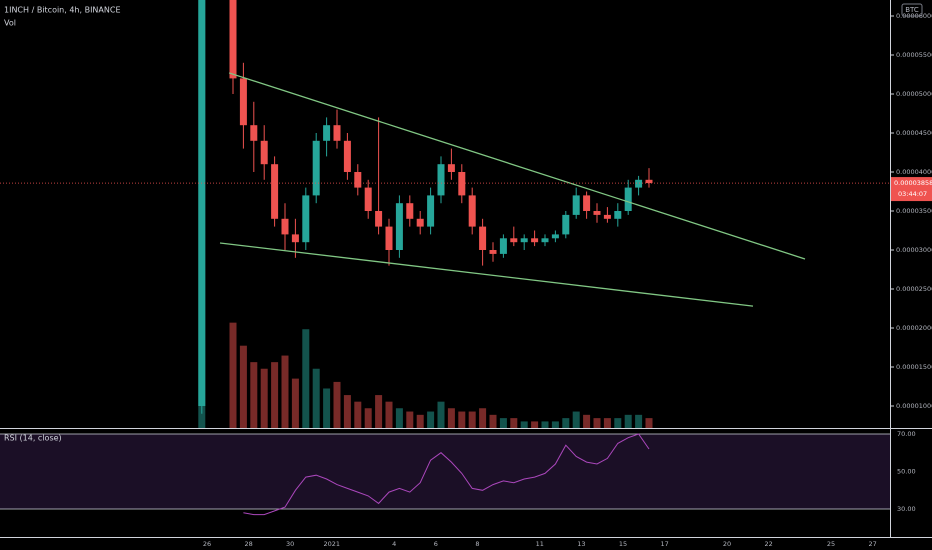  What do you see at coordinates (831, 544) in the screenshot?
I see `x-tick-label: 25` at bounding box center [831, 544].